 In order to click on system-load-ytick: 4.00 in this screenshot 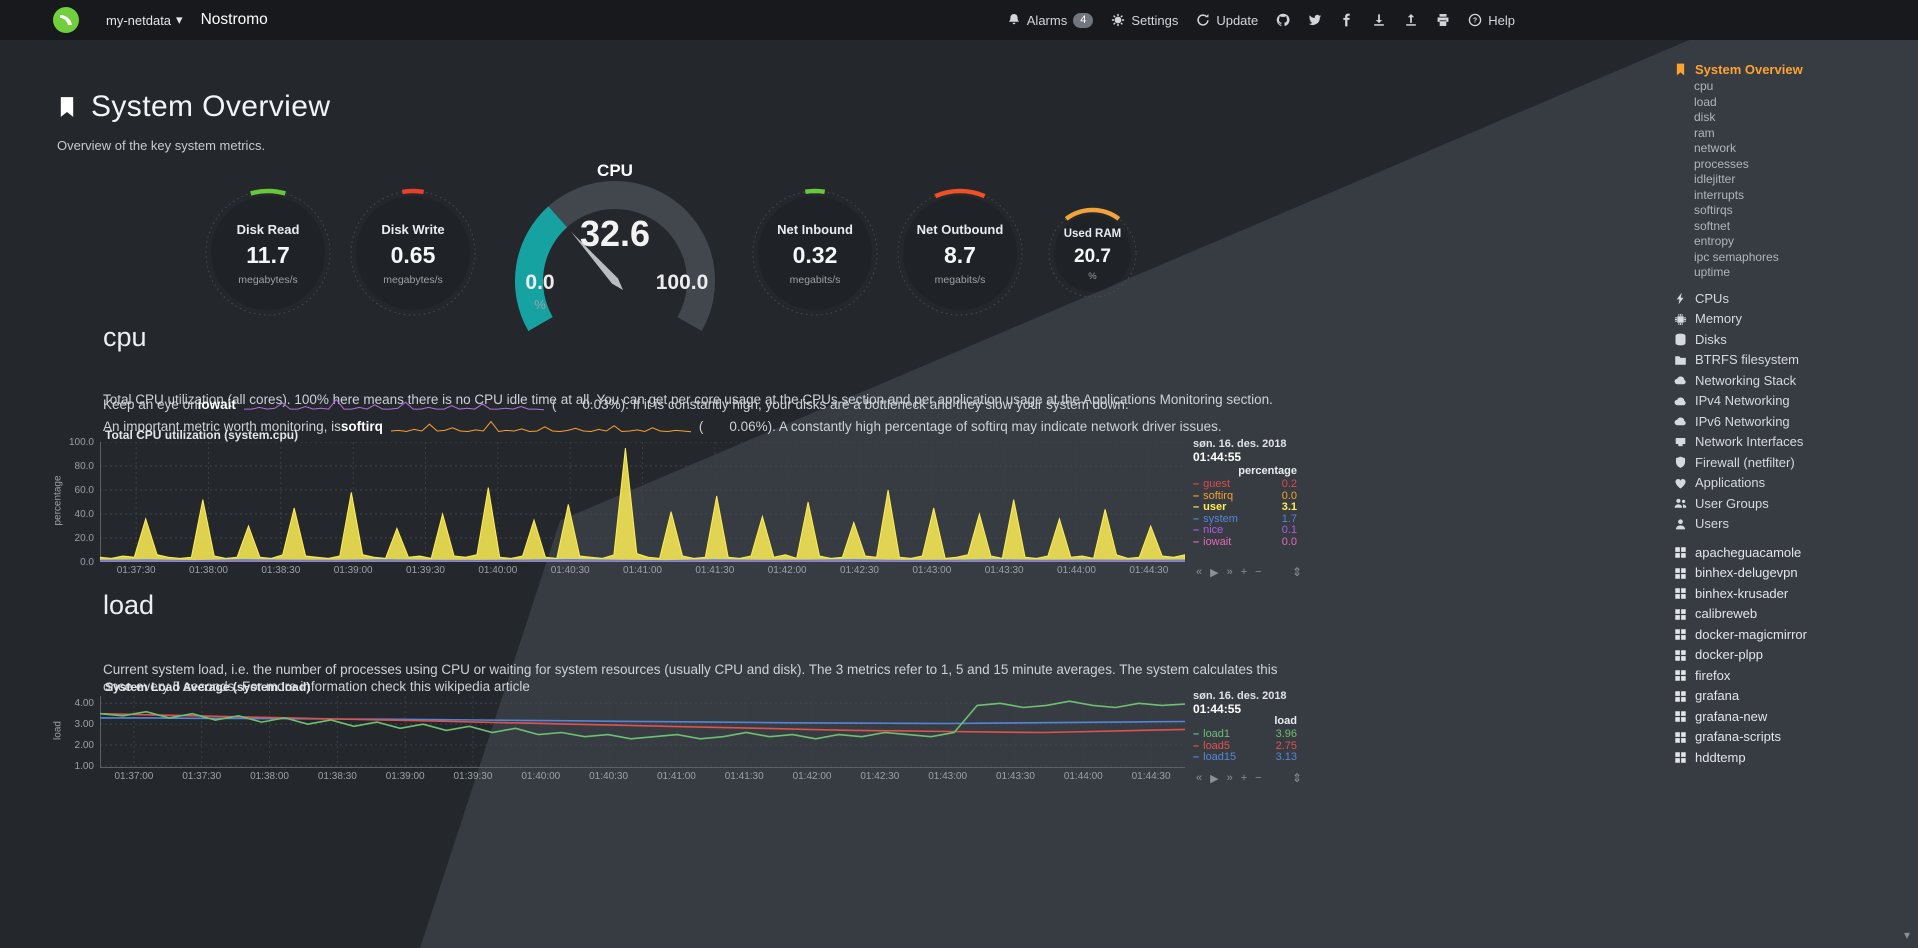, I will do `click(84, 704)`.